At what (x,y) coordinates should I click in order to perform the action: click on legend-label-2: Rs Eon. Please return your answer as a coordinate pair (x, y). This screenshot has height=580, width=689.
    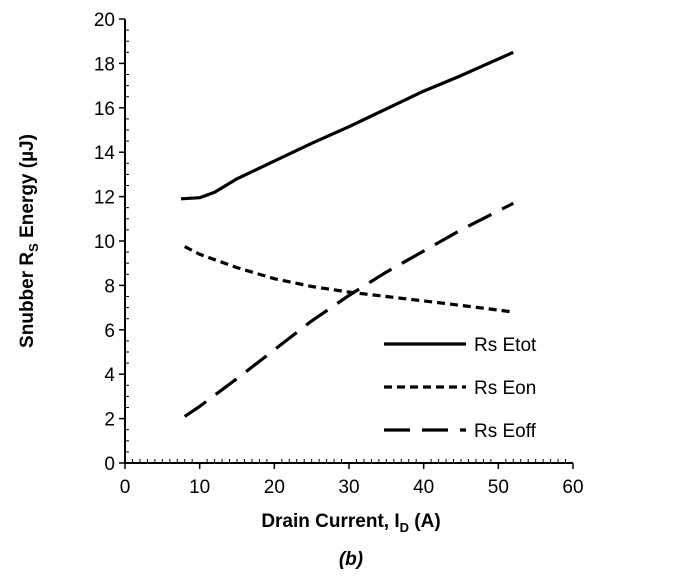
    Looking at the image, I should click on (505, 388).